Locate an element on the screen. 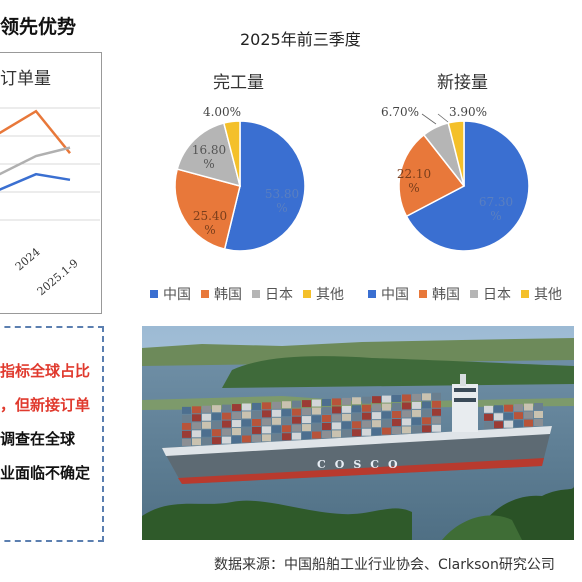 The width and height of the screenshot is (582, 582). new-orders-pie-title: 新接量 is located at coordinates (462, 83).